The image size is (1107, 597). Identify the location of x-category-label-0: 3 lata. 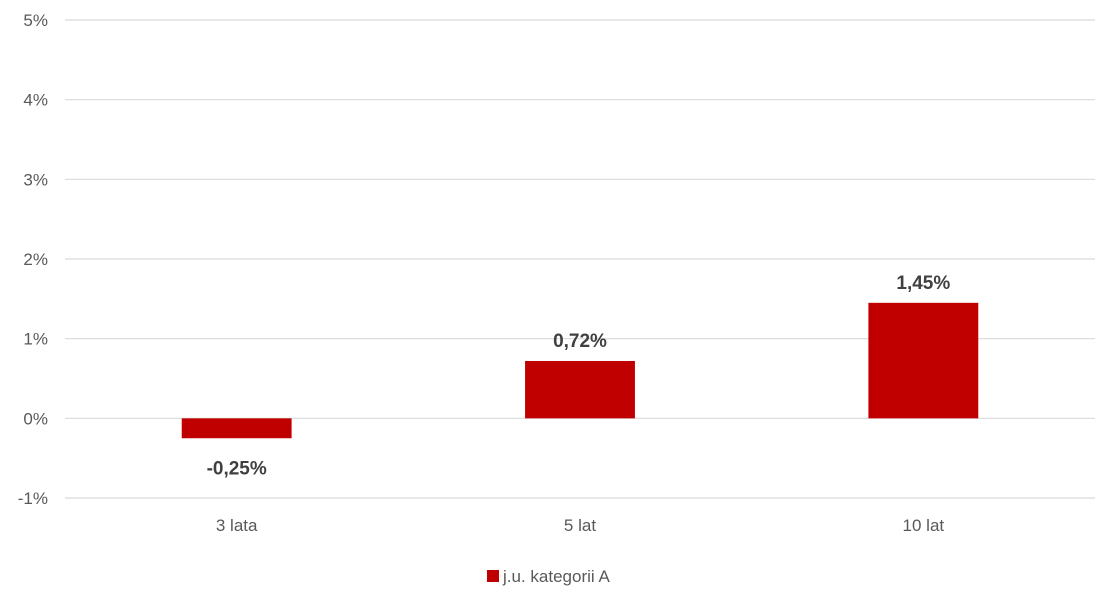
(237, 525).